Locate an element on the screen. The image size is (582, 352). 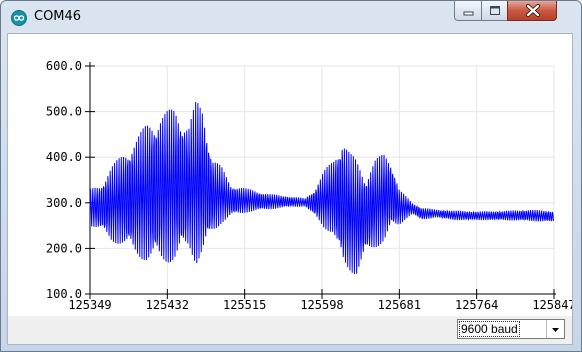
baud-rate-select: 9600 baud is located at coordinates (511, 329).